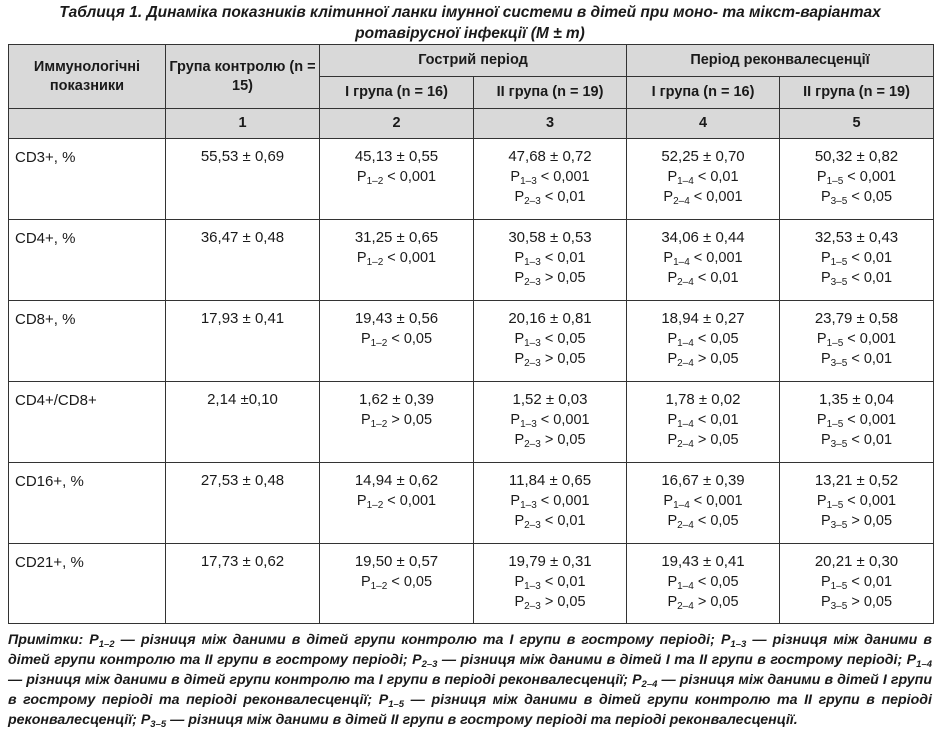  What do you see at coordinates (856, 318) in the screenshot?
I see `cell-value: 23,79 ± 0,58` at bounding box center [856, 318].